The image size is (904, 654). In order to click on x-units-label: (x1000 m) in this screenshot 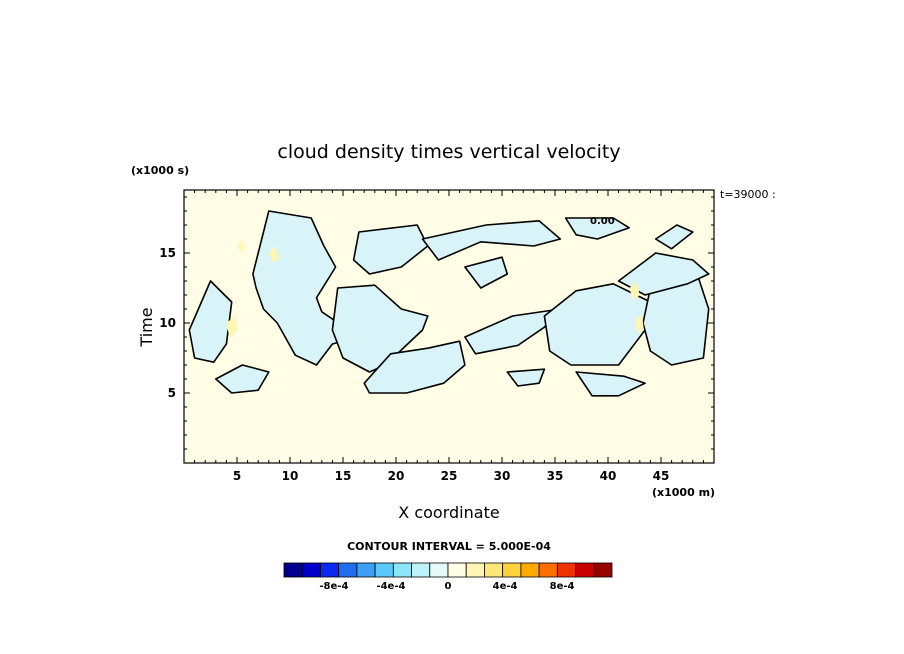, I will do `click(683, 492)`.